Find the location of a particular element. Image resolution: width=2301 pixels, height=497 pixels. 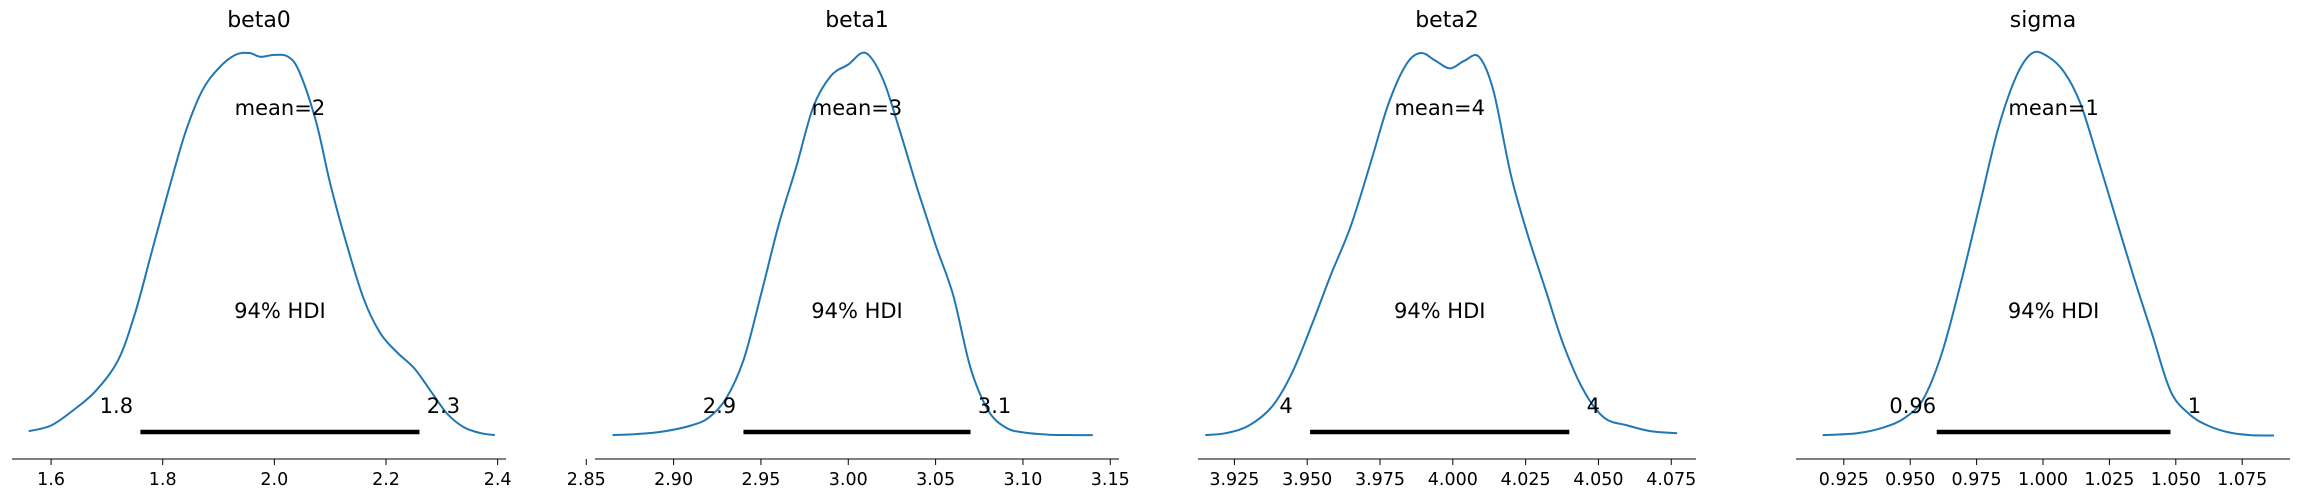

x-tick-label: 3.925 is located at coordinates (1234, 480).